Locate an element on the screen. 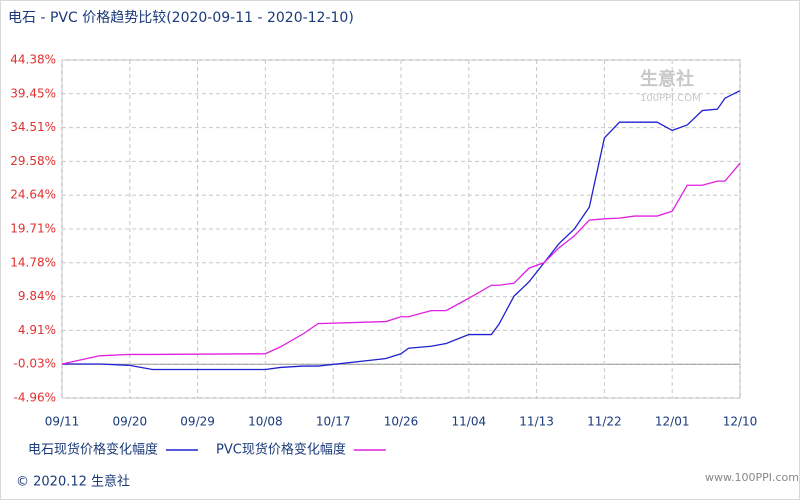 This screenshot has width=800, height=500. logo: 生意社 is located at coordinates (667, 79).